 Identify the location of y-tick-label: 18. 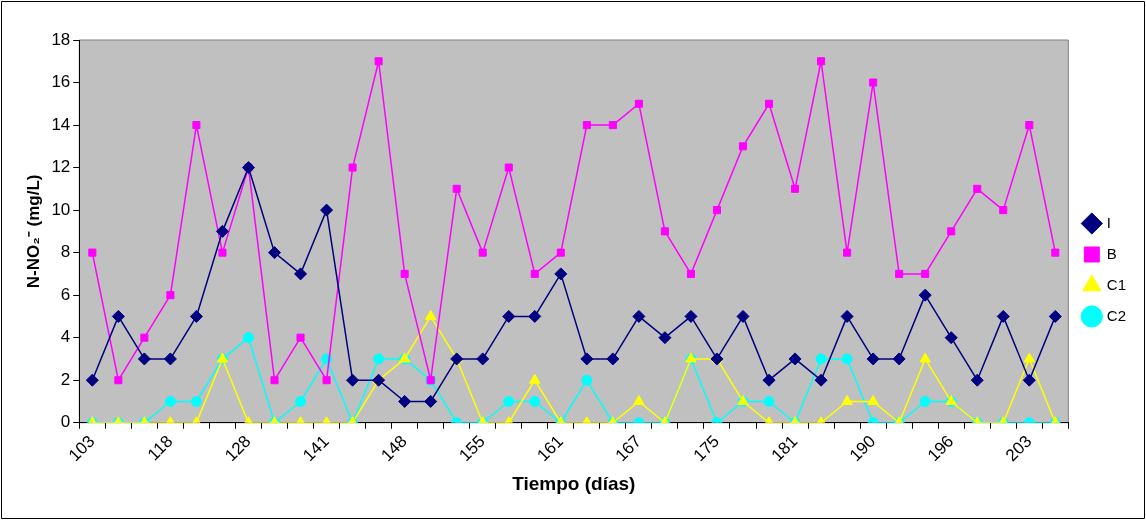
(61, 39).